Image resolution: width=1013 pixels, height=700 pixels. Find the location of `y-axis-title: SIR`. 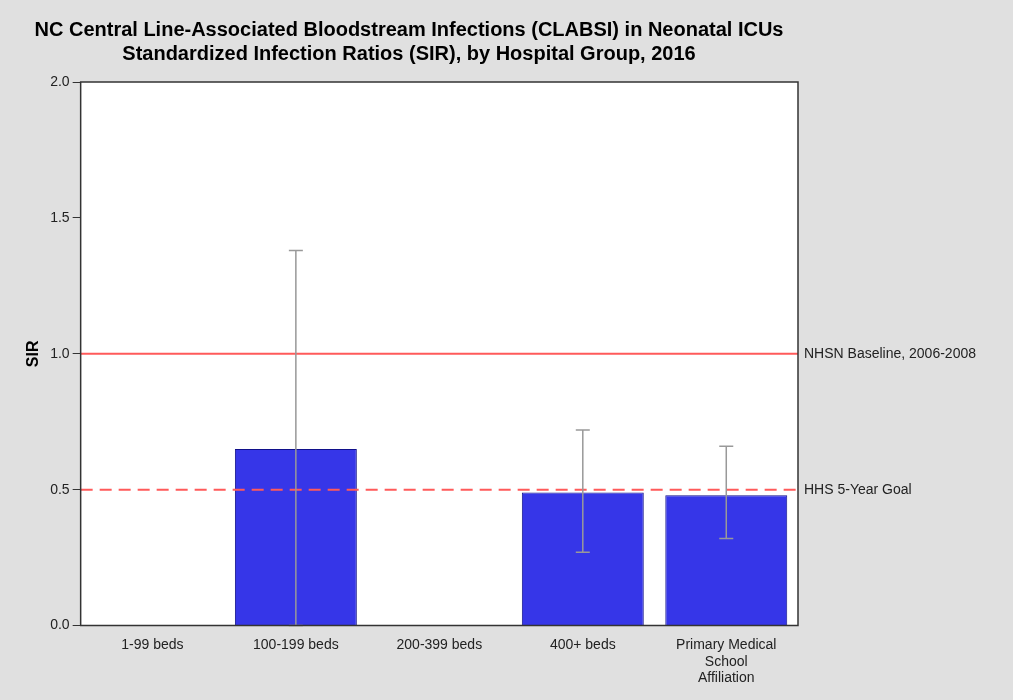

y-axis-title: SIR is located at coordinates (33, 354).